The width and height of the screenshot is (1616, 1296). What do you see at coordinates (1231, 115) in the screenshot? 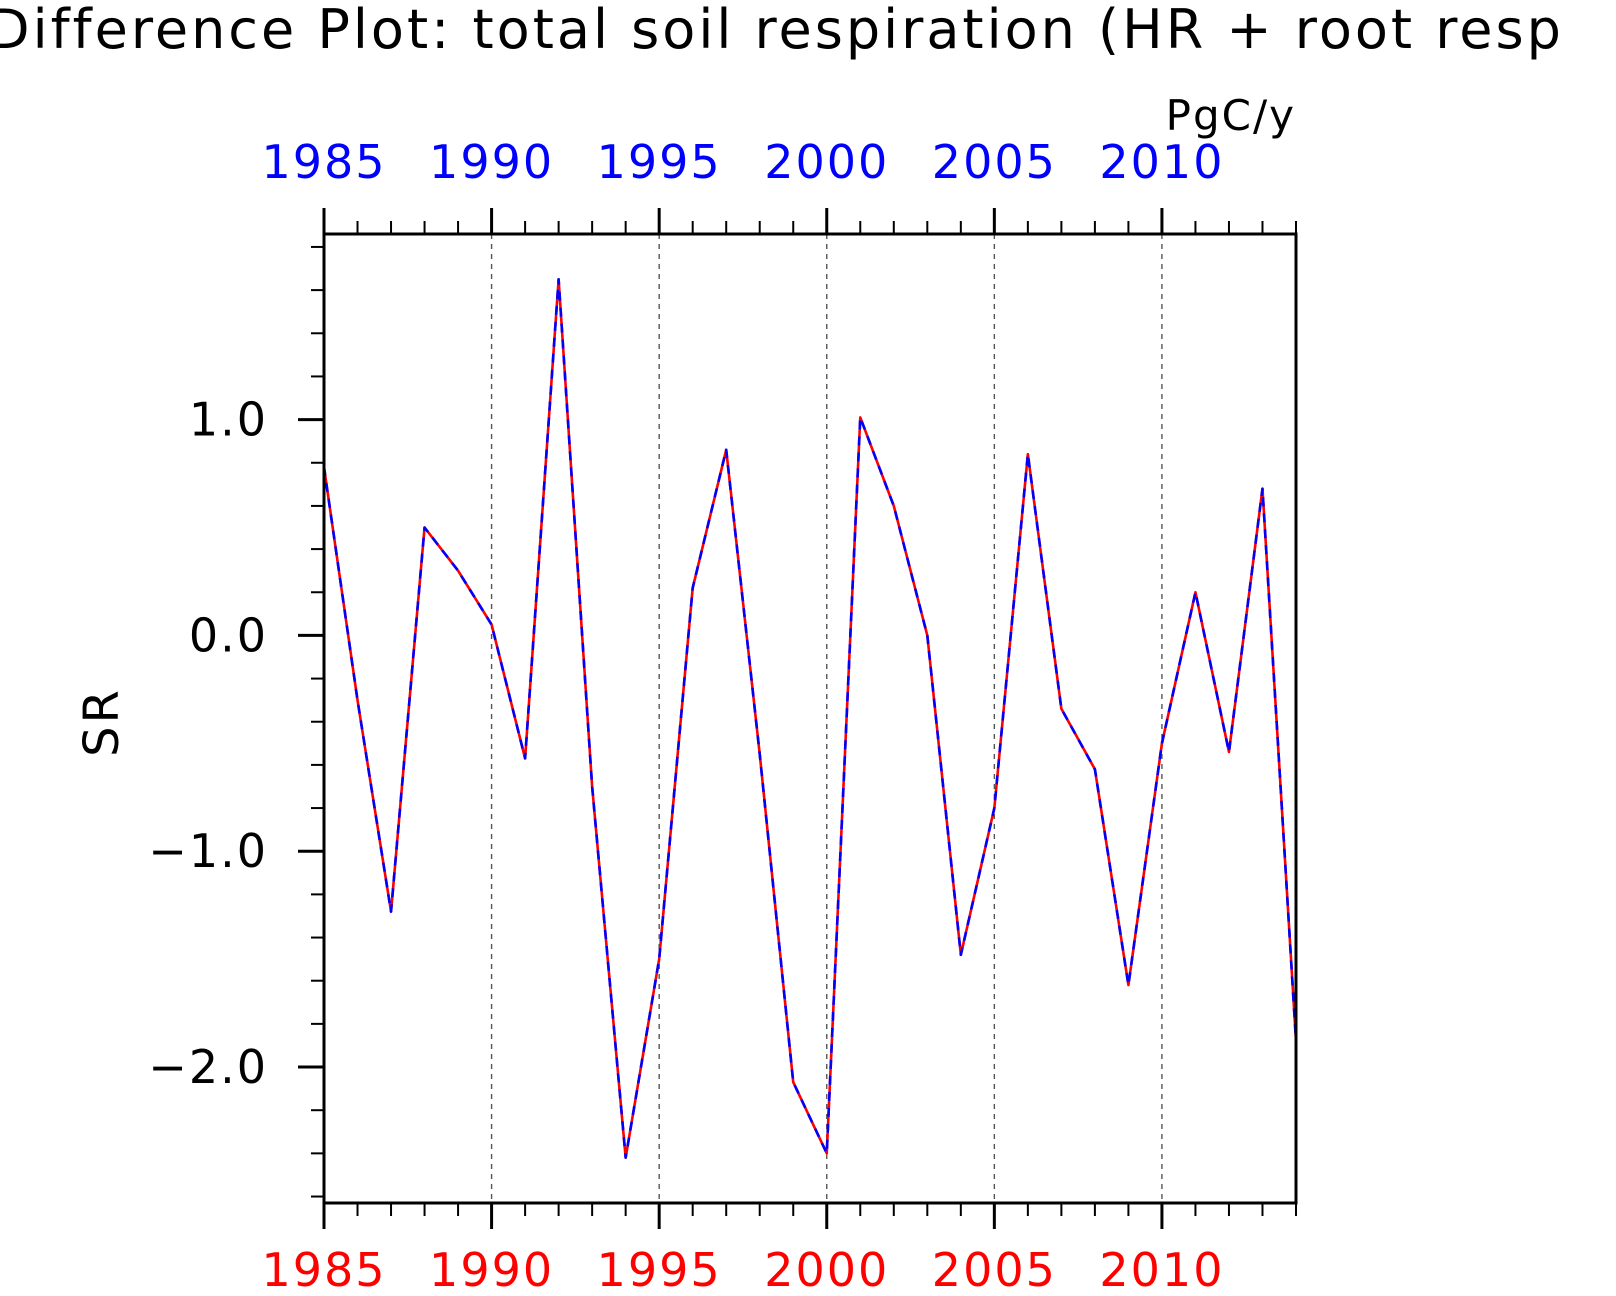
I see `units-label: PgC/y` at bounding box center [1231, 115].